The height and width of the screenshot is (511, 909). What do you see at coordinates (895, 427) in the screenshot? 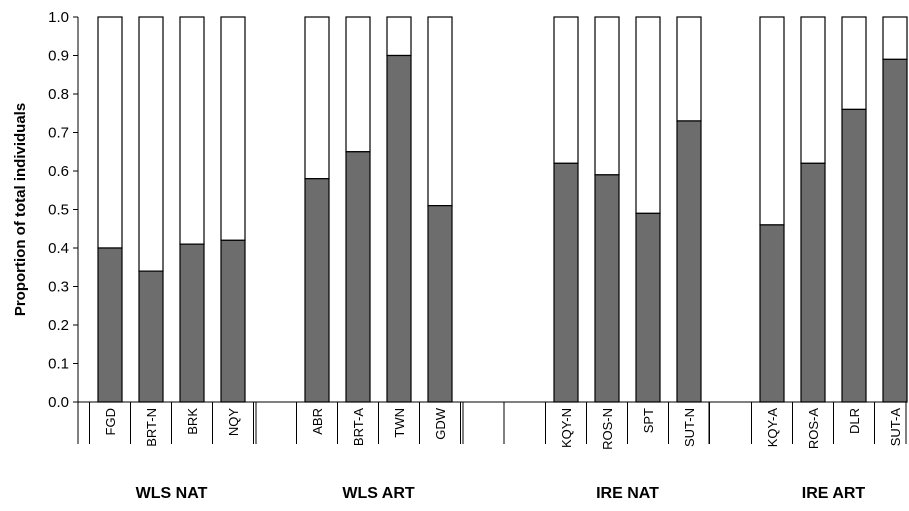
I see `category-label: SUT-A` at bounding box center [895, 427].